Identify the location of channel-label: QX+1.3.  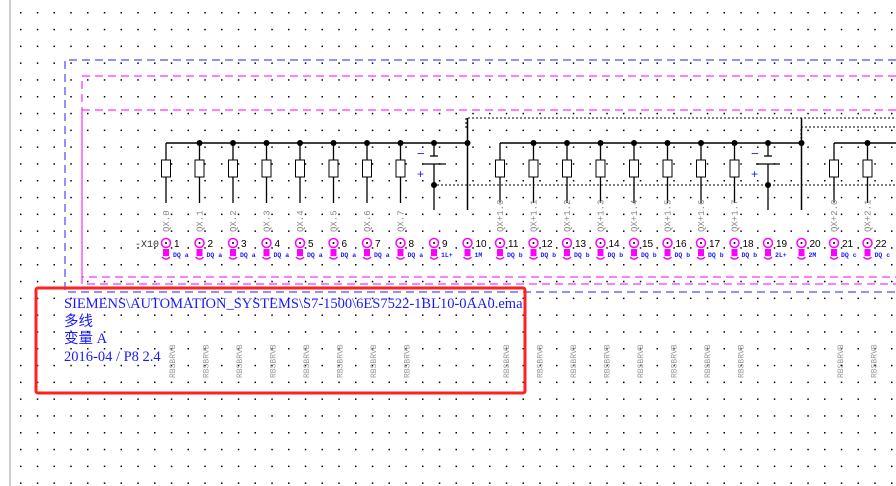
(602, 216).